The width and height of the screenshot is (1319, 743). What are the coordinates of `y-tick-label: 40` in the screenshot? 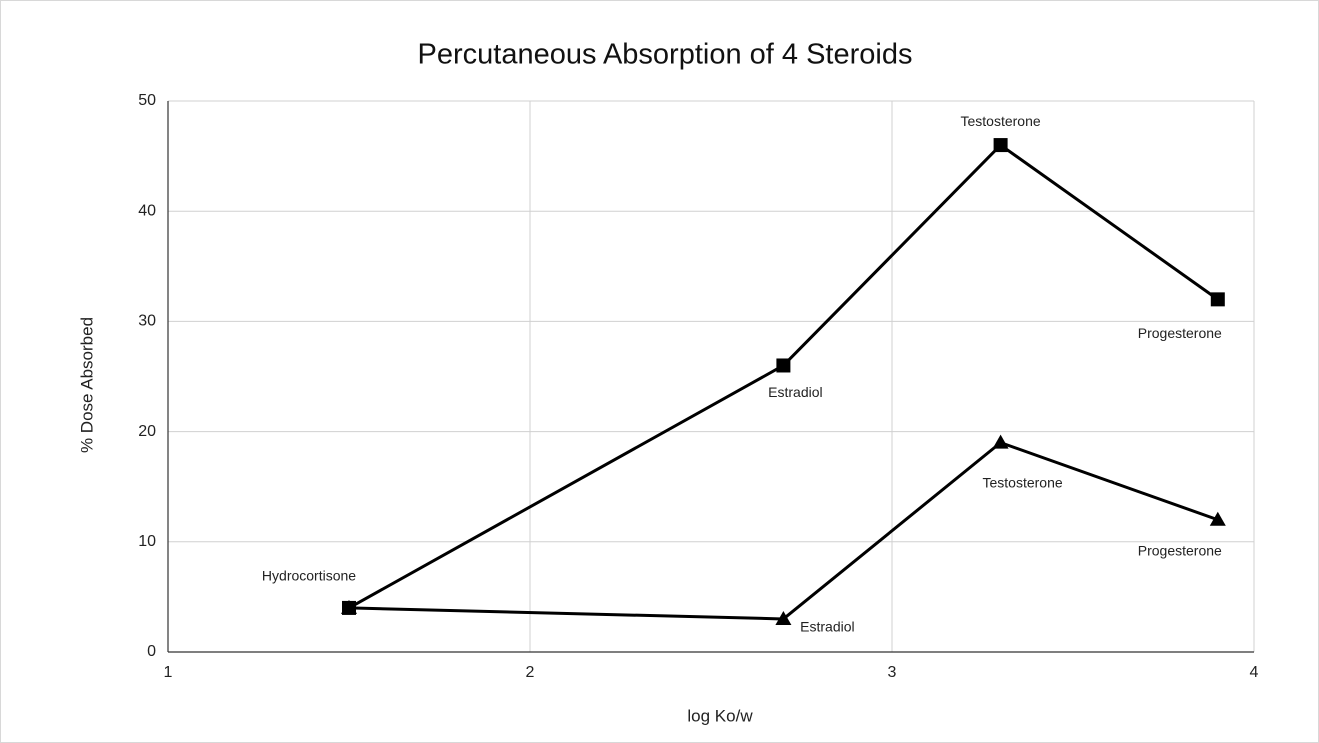 It's located at (147, 210).